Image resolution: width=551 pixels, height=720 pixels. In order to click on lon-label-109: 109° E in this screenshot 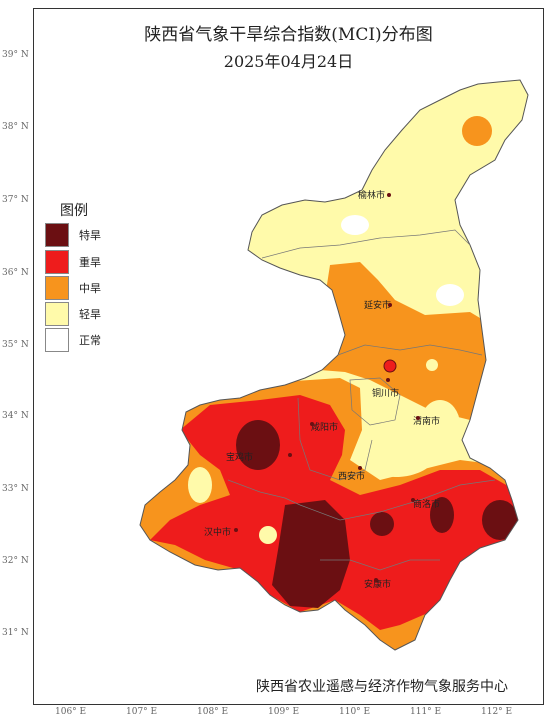, I will do `click(284, 712)`.